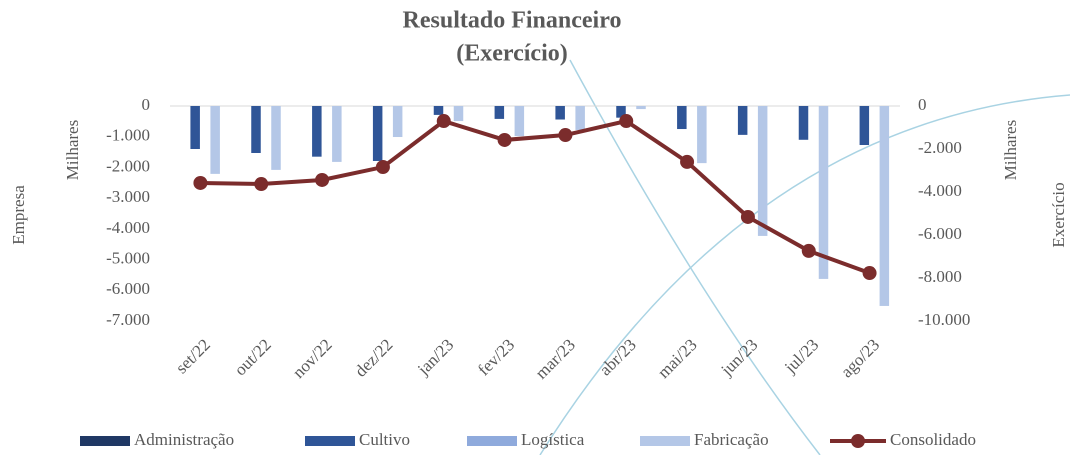 The width and height of the screenshot is (1070, 455). Describe the element at coordinates (146, 104) in the screenshot. I see `y-tick-label: 0` at that location.